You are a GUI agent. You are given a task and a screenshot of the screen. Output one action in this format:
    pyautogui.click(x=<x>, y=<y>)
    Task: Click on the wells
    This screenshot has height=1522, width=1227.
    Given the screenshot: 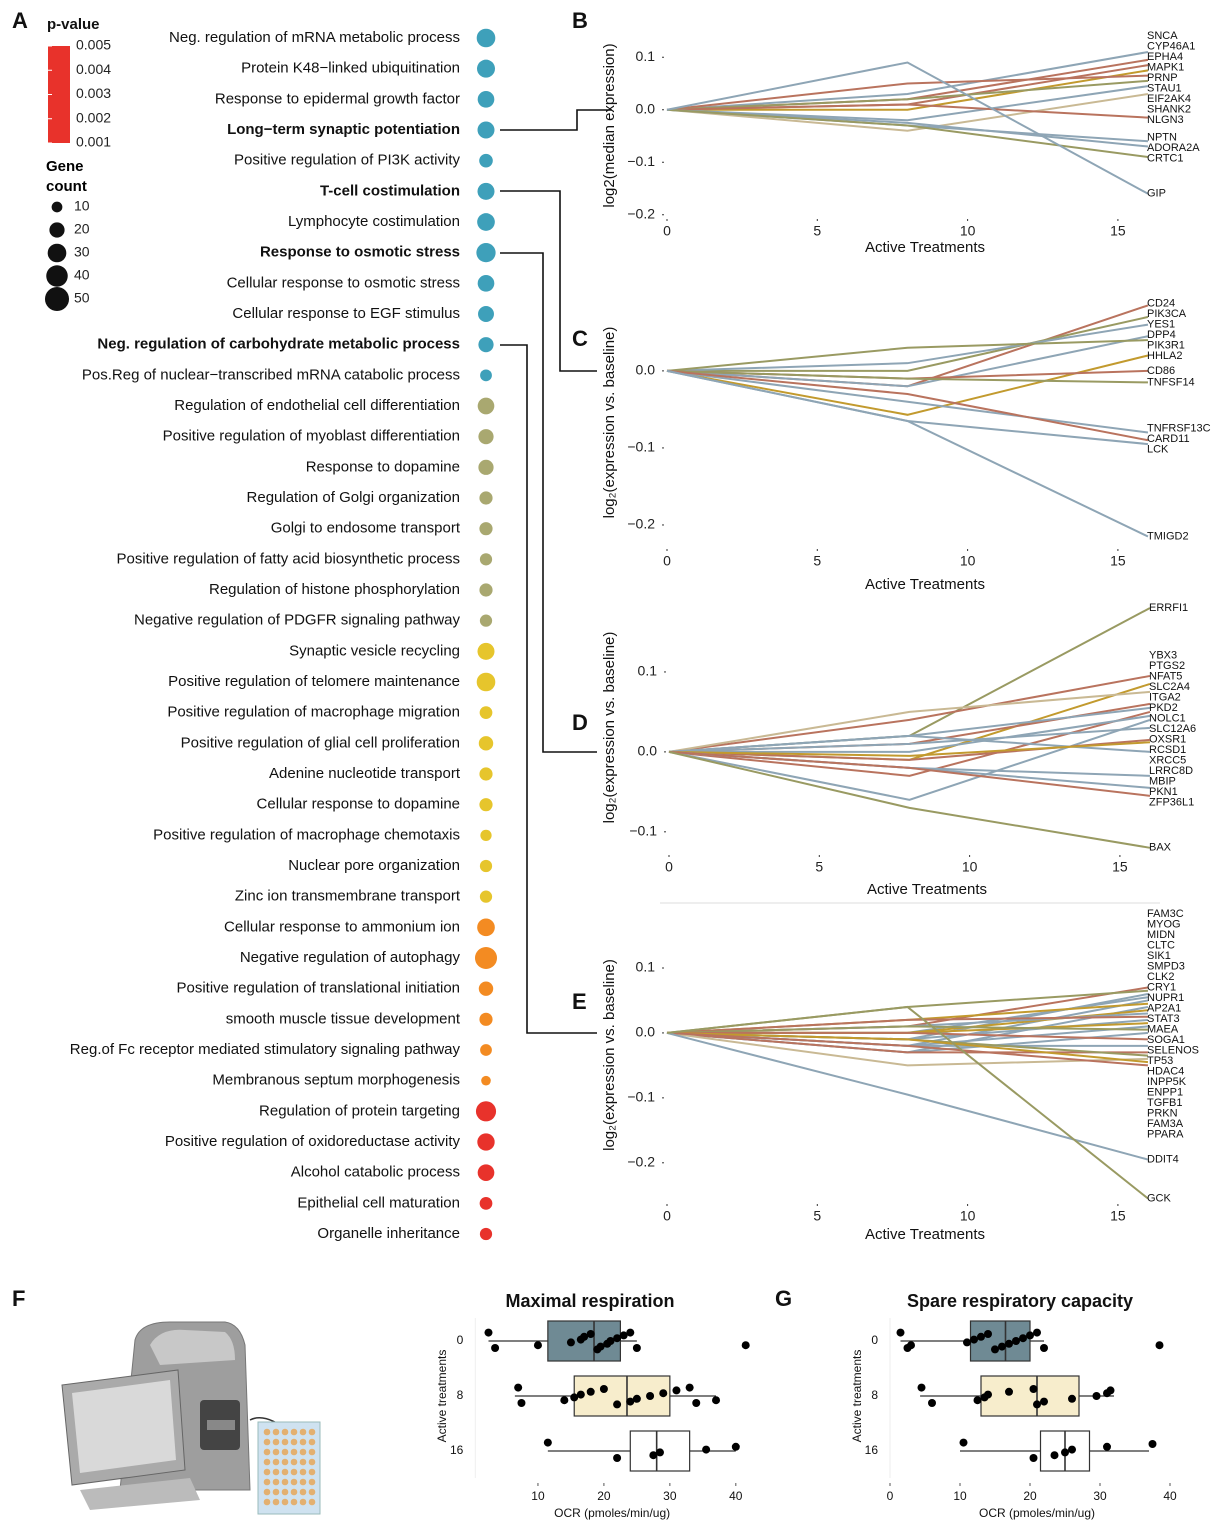 What is the action you would take?
    pyautogui.click(x=289, y=1467)
    